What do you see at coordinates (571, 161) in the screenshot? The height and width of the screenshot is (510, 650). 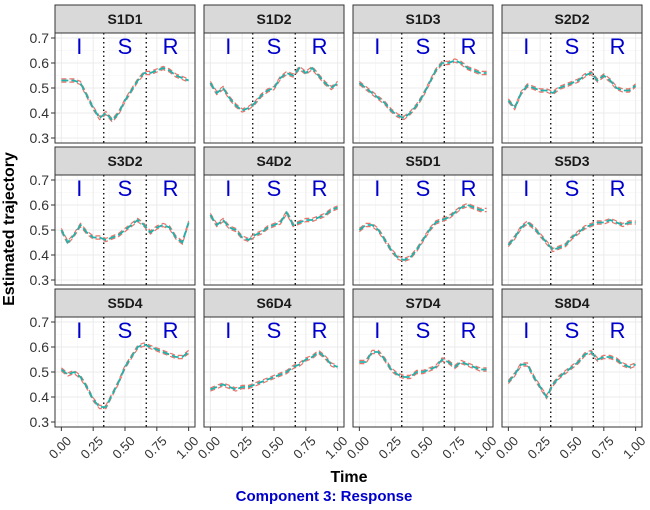 I see `facet-title: S5D3` at bounding box center [571, 161].